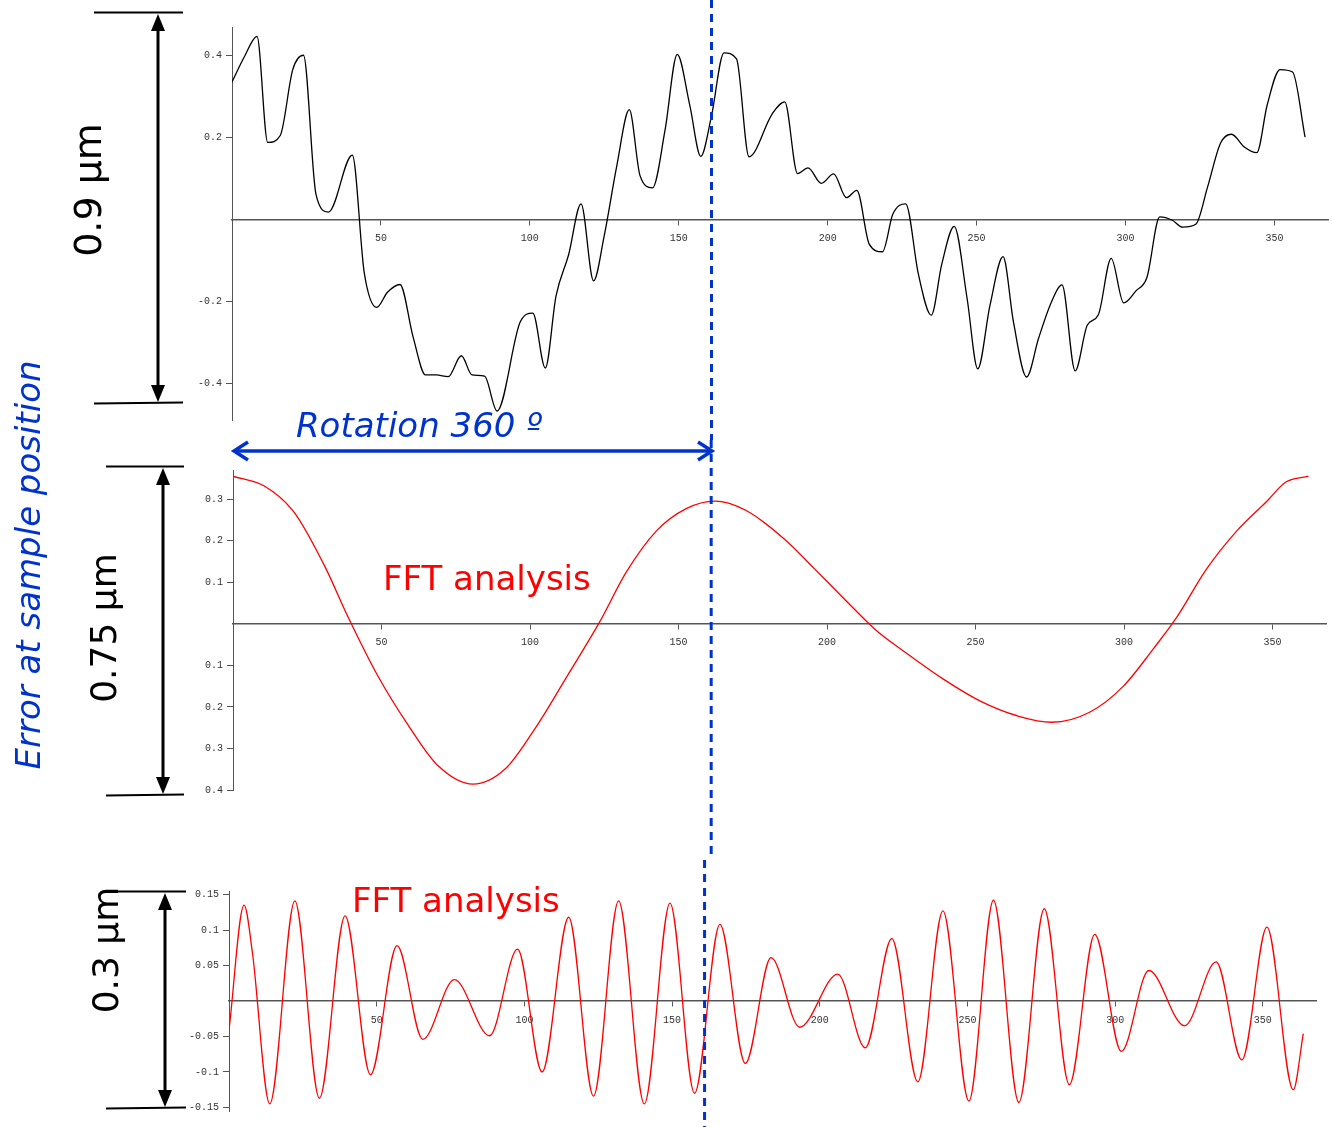 The image size is (1332, 1127). I want to click on y-tick-label: -0.2, so click(209, 301).